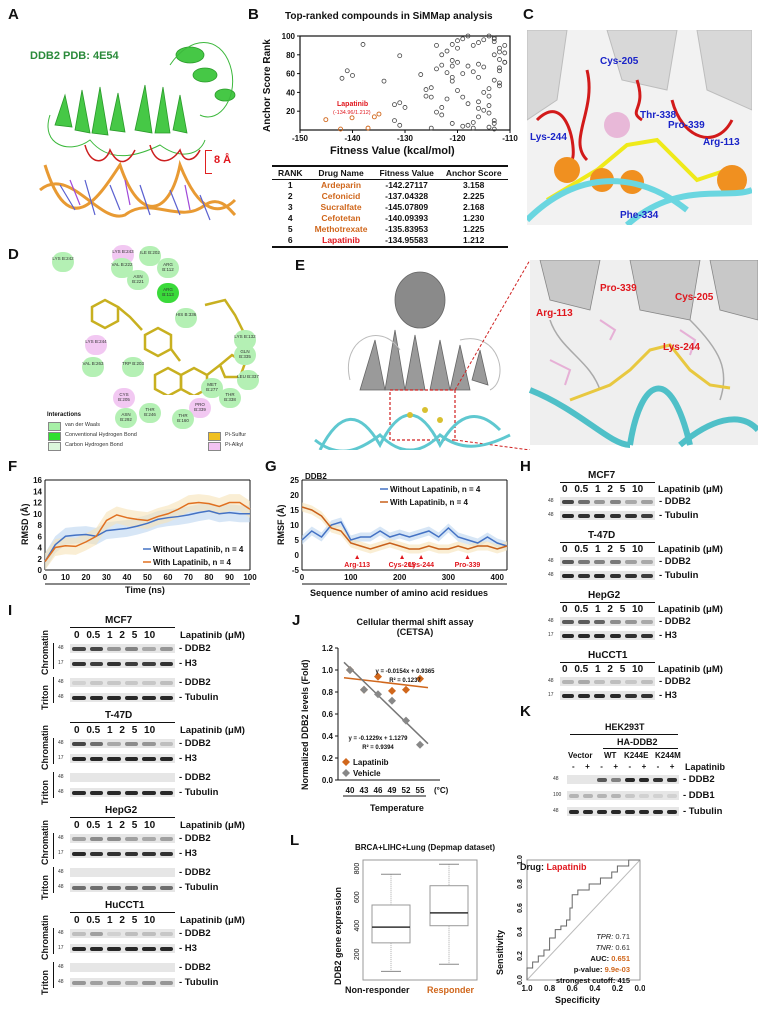 The height and width of the screenshot is (1012, 758). I want to click on svg-text: With Lapatinib, n = 4, so click(429, 502).